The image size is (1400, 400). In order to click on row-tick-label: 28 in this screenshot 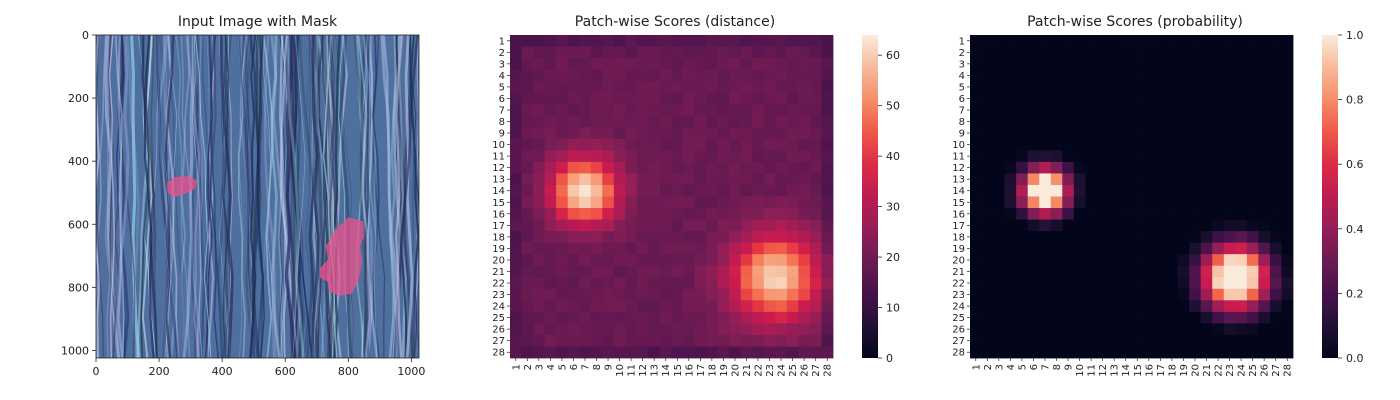, I will do `click(958, 353)`.